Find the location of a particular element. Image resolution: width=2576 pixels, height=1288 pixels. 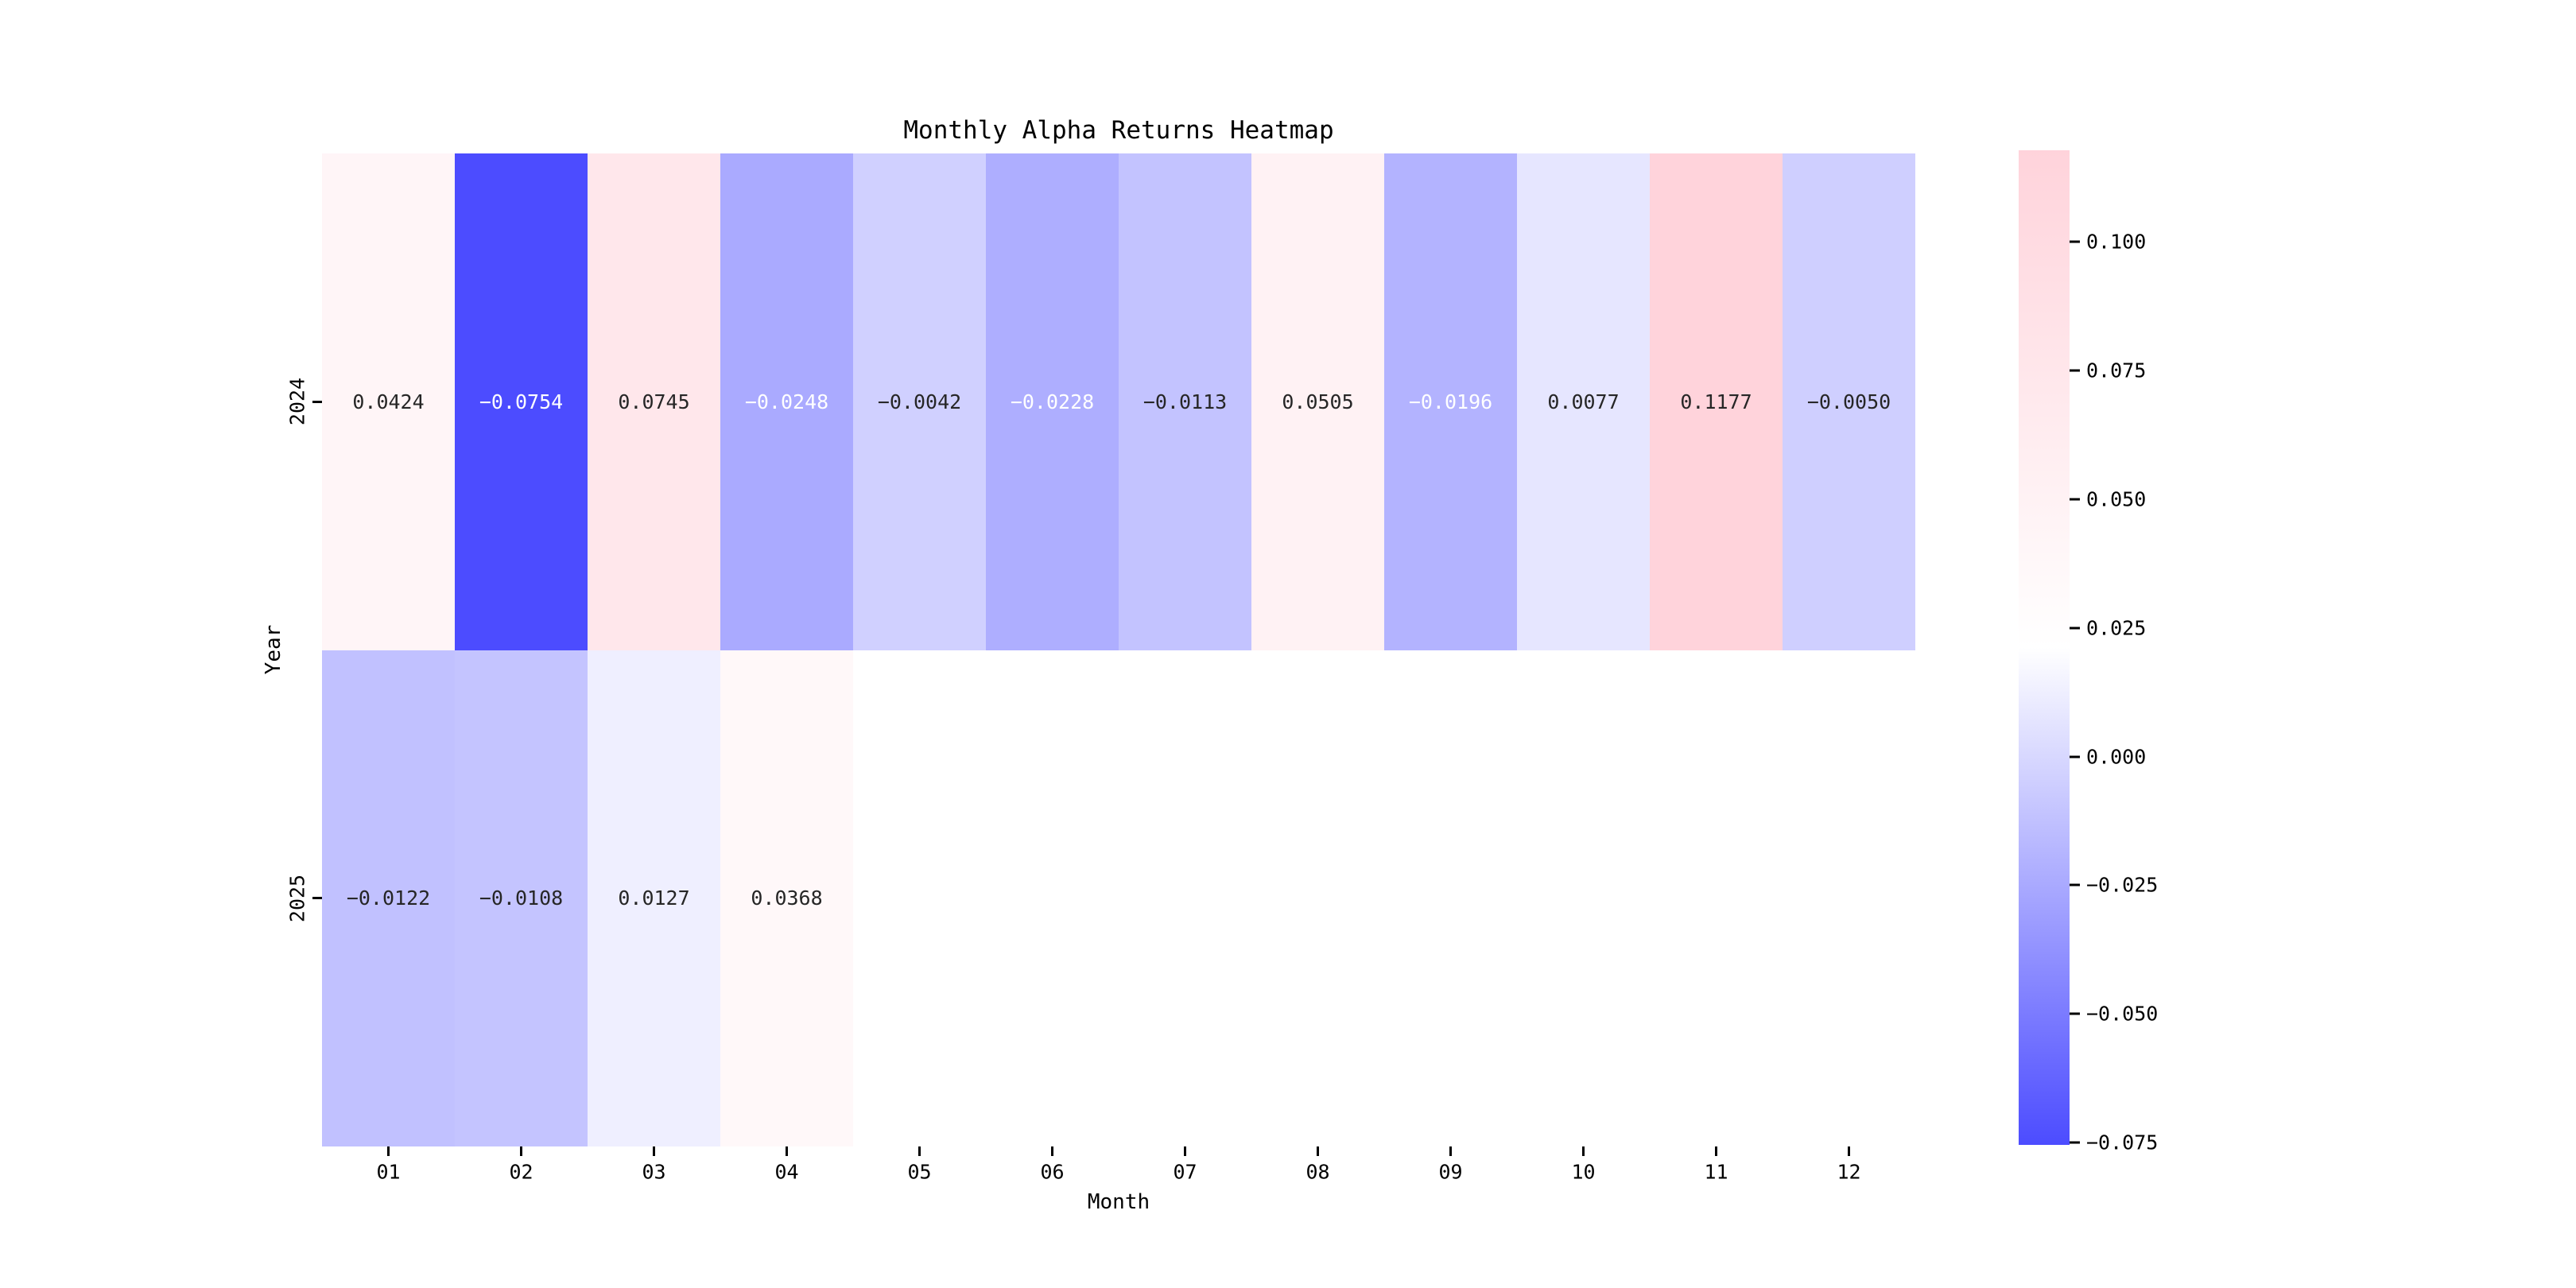

x-tick-label: 10 is located at coordinates (1583, 1172).